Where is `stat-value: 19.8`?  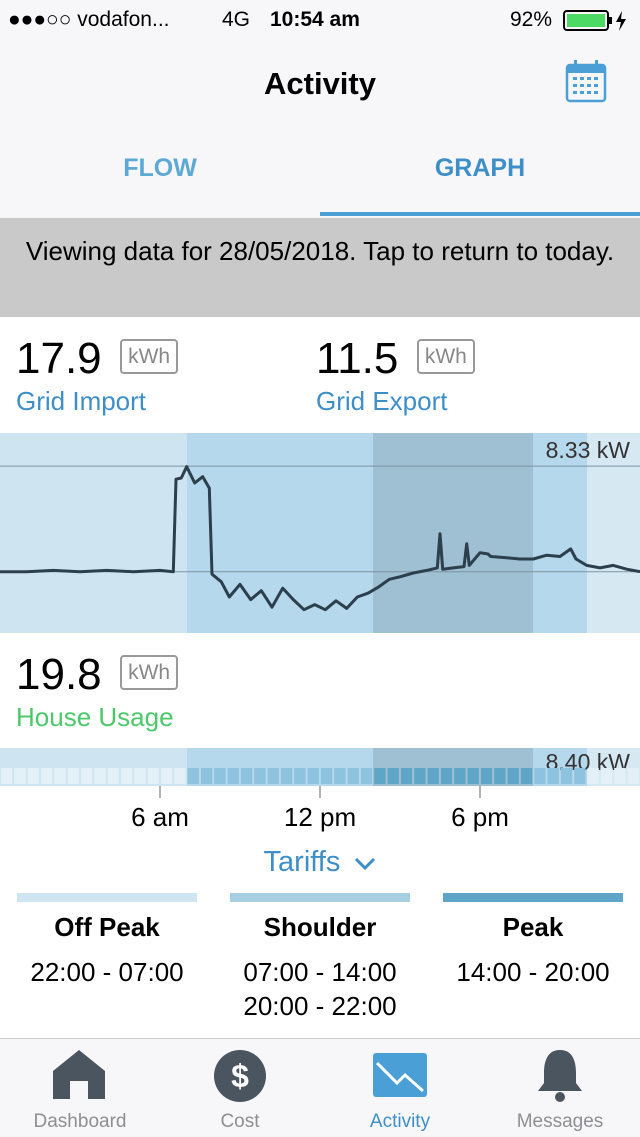 stat-value: 19.8 is located at coordinates (59, 674).